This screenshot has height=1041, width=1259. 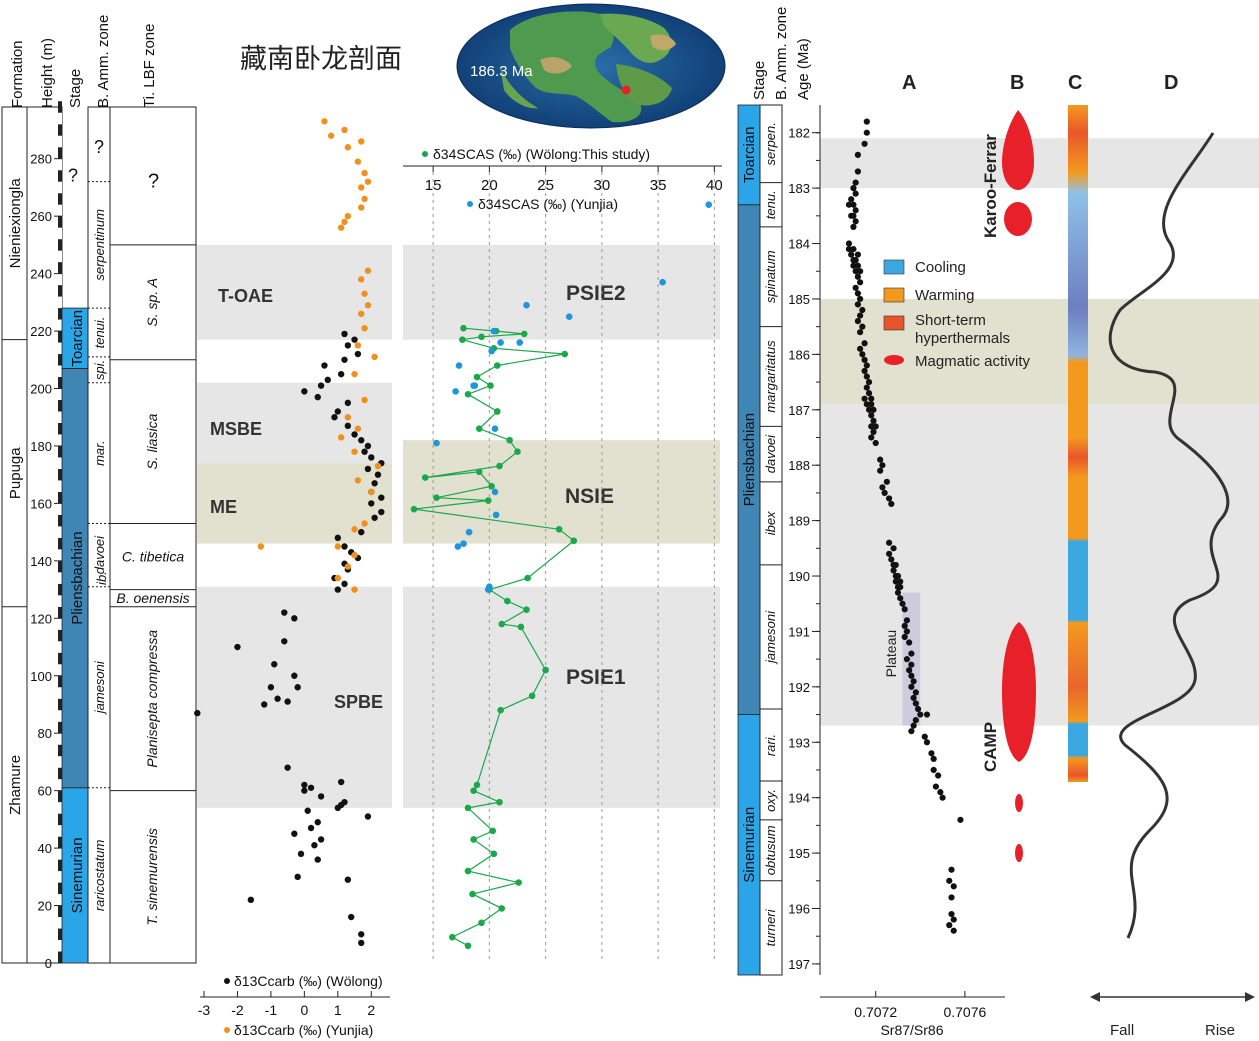 What do you see at coordinates (799, 798) in the screenshot?
I see `age-tick-label: 194` at bounding box center [799, 798].